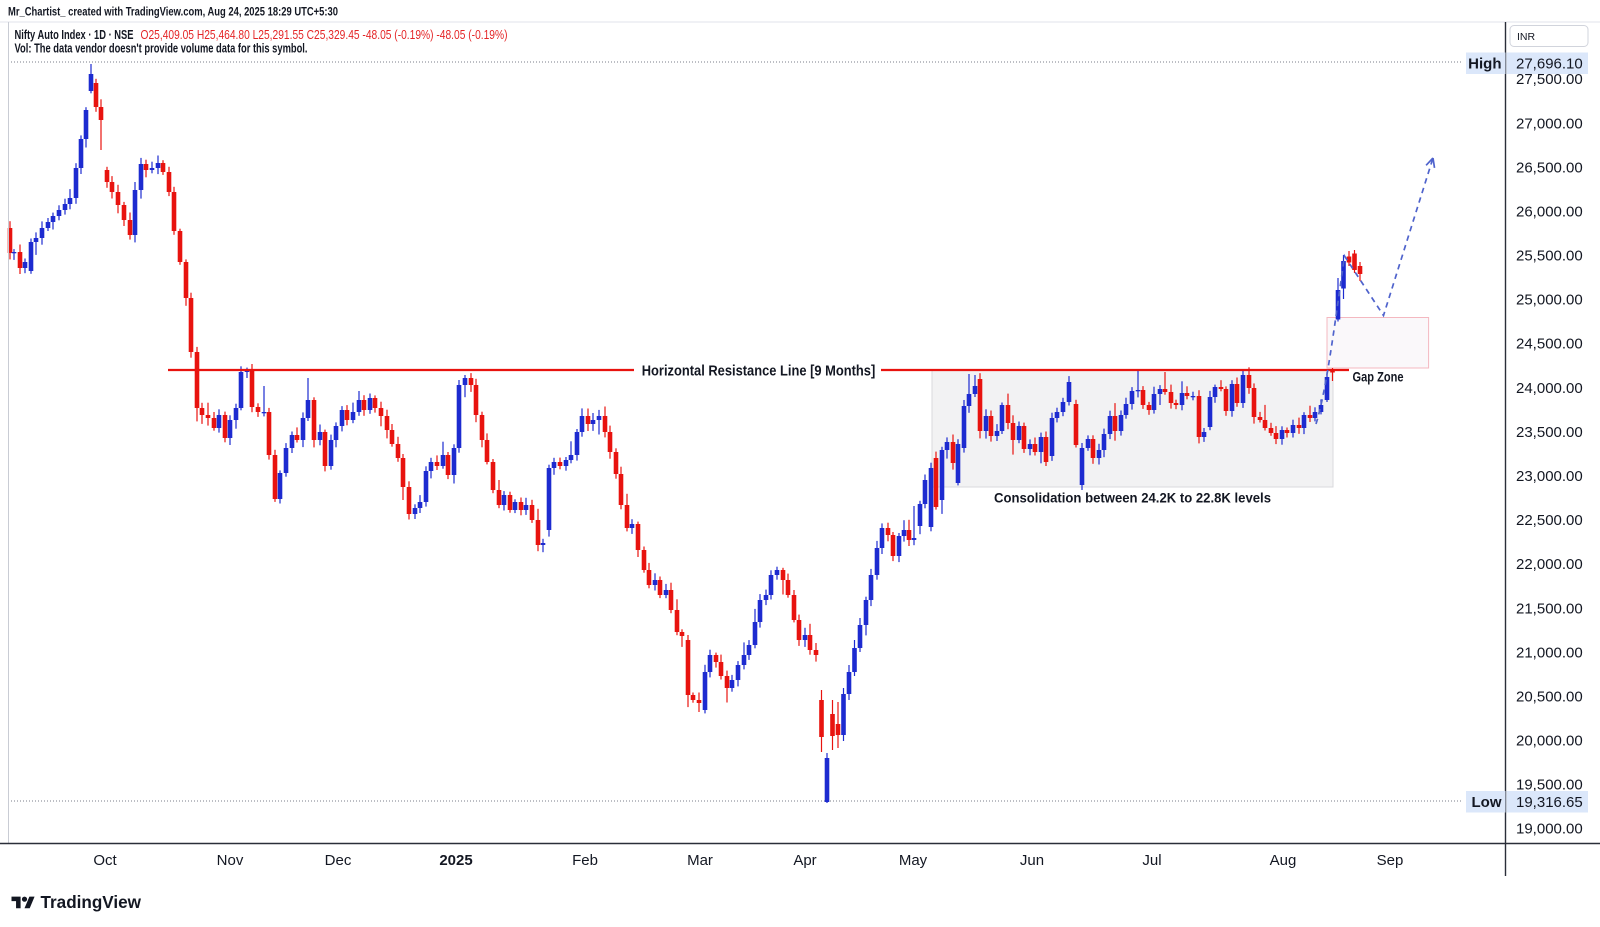  I want to click on svg-text: 27,000.00, so click(1549, 123).